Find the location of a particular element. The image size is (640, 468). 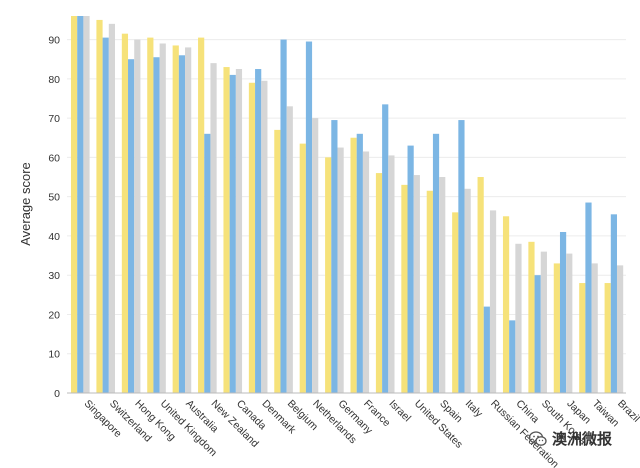

y-tick-label: 30 is located at coordinates (54, 276).